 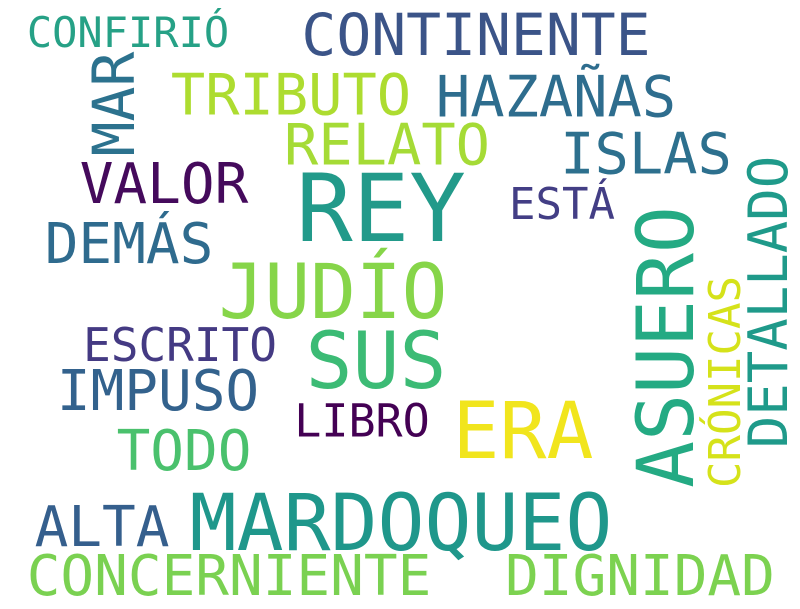 What do you see at coordinates (381, 209) in the screenshot?
I see `word-rey: REY` at bounding box center [381, 209].